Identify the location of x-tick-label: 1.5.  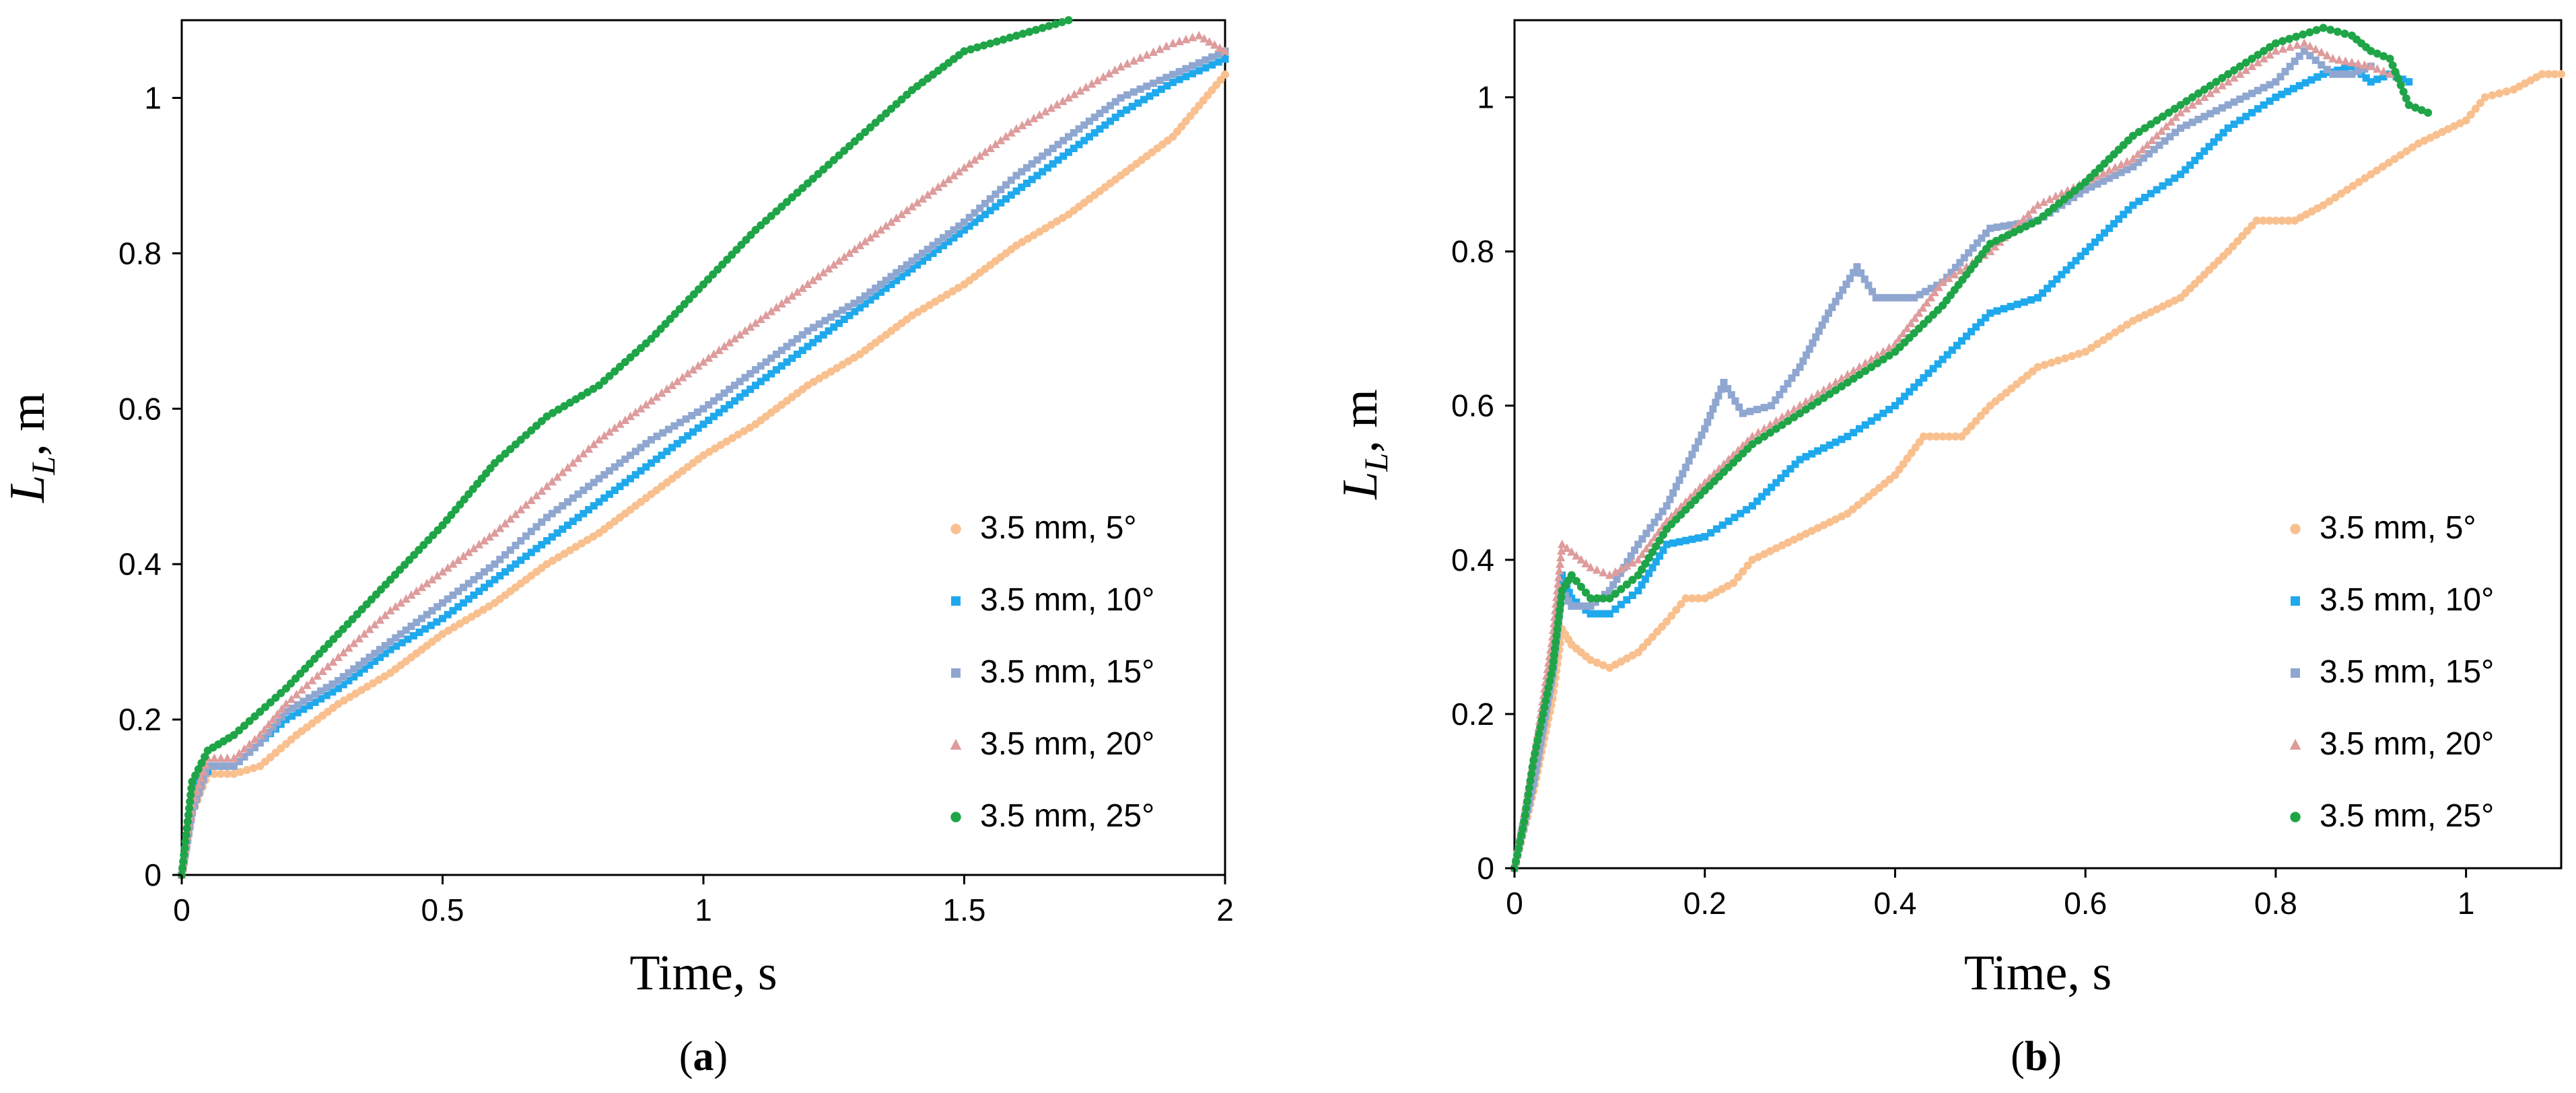
(964, 909).